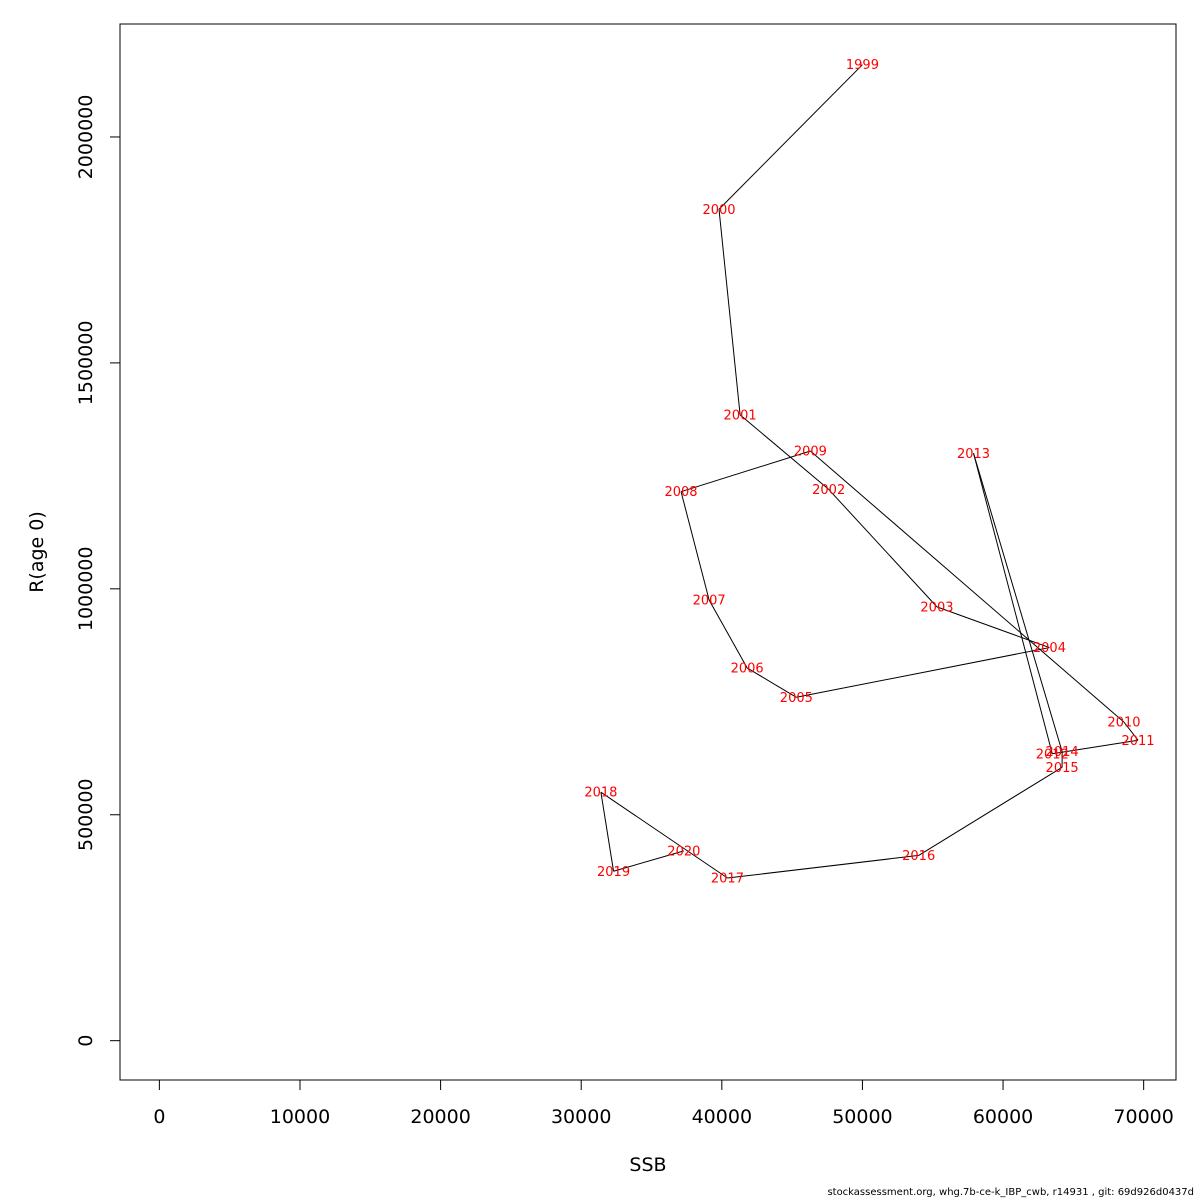  Describe the element at coordinates (300, 1117) in the screenshot. I see `x-tick-label: 10000` at that location.